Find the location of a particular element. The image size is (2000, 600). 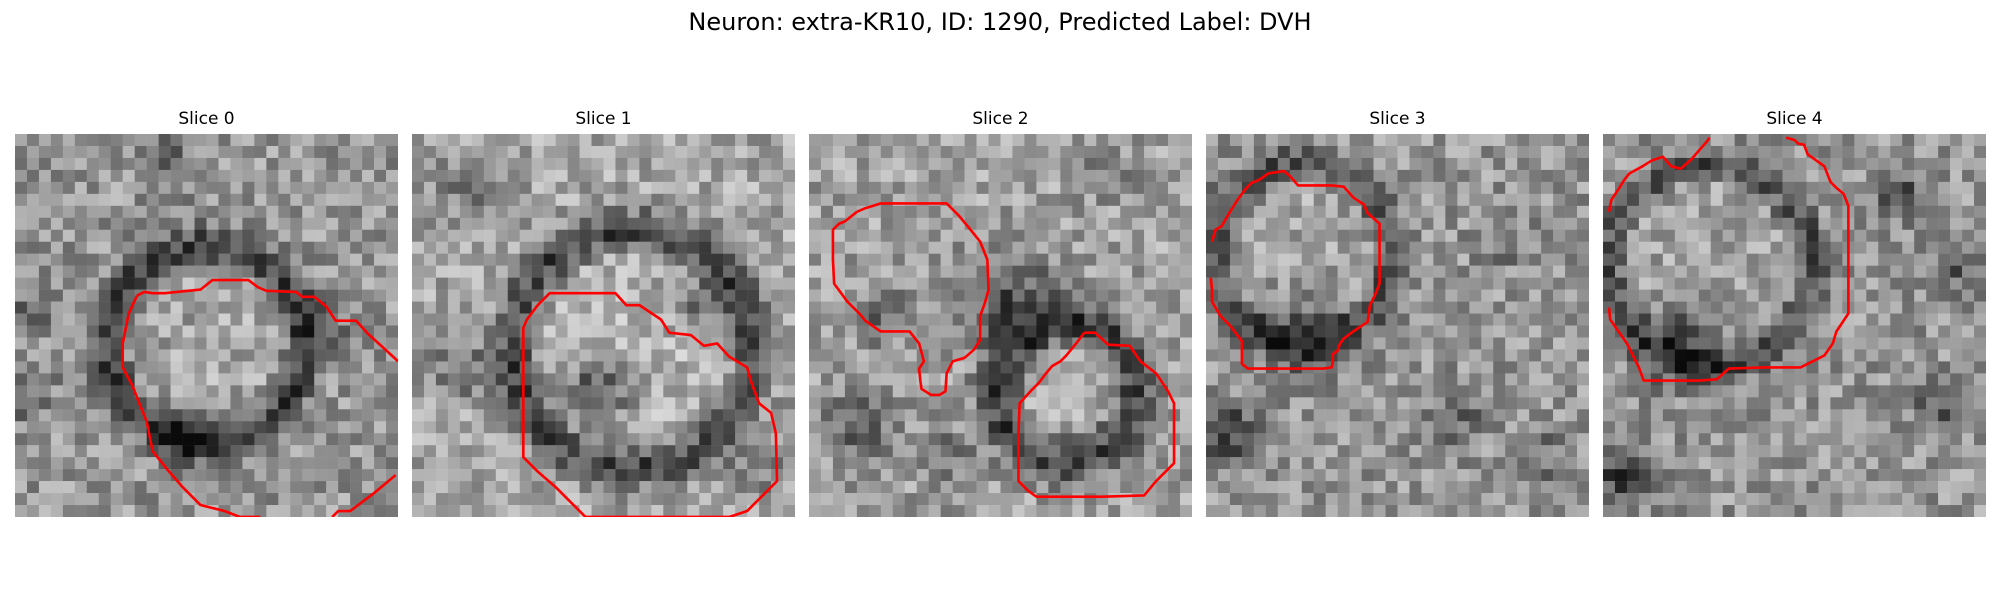

slice-3-svg is located at coordinates (1397, 325).